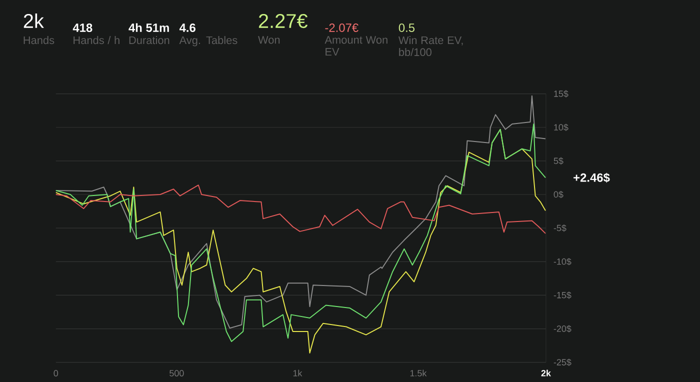 This screenshot has width=700, height=382. Describe the element at coordinates (563, 328) in the screenshot. I see `y-tick-label: -20$` at that location.